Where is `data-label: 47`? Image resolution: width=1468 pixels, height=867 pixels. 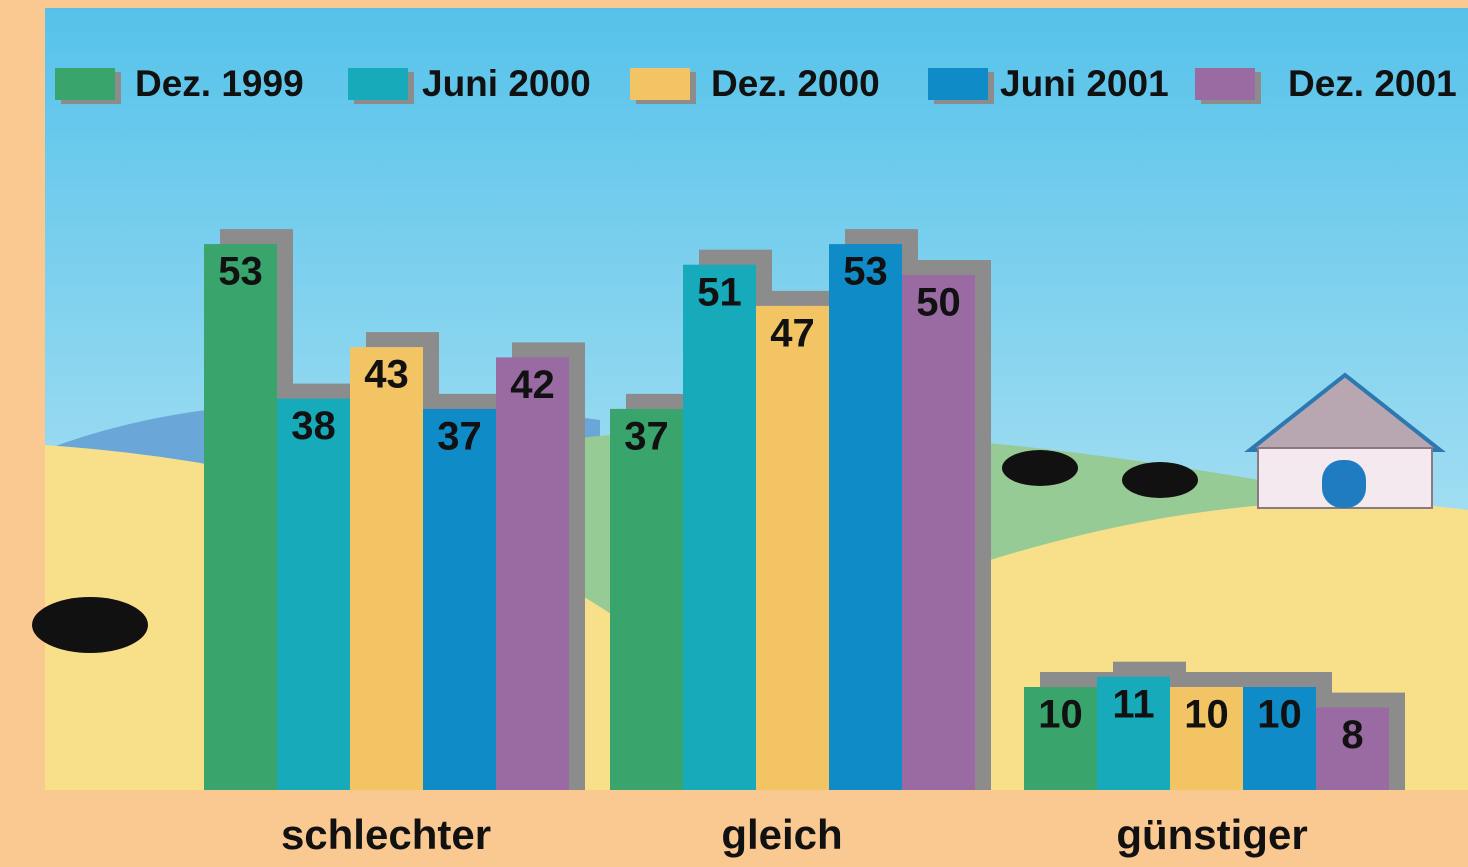 data-label: 47 is located at coordinates (792, 333).